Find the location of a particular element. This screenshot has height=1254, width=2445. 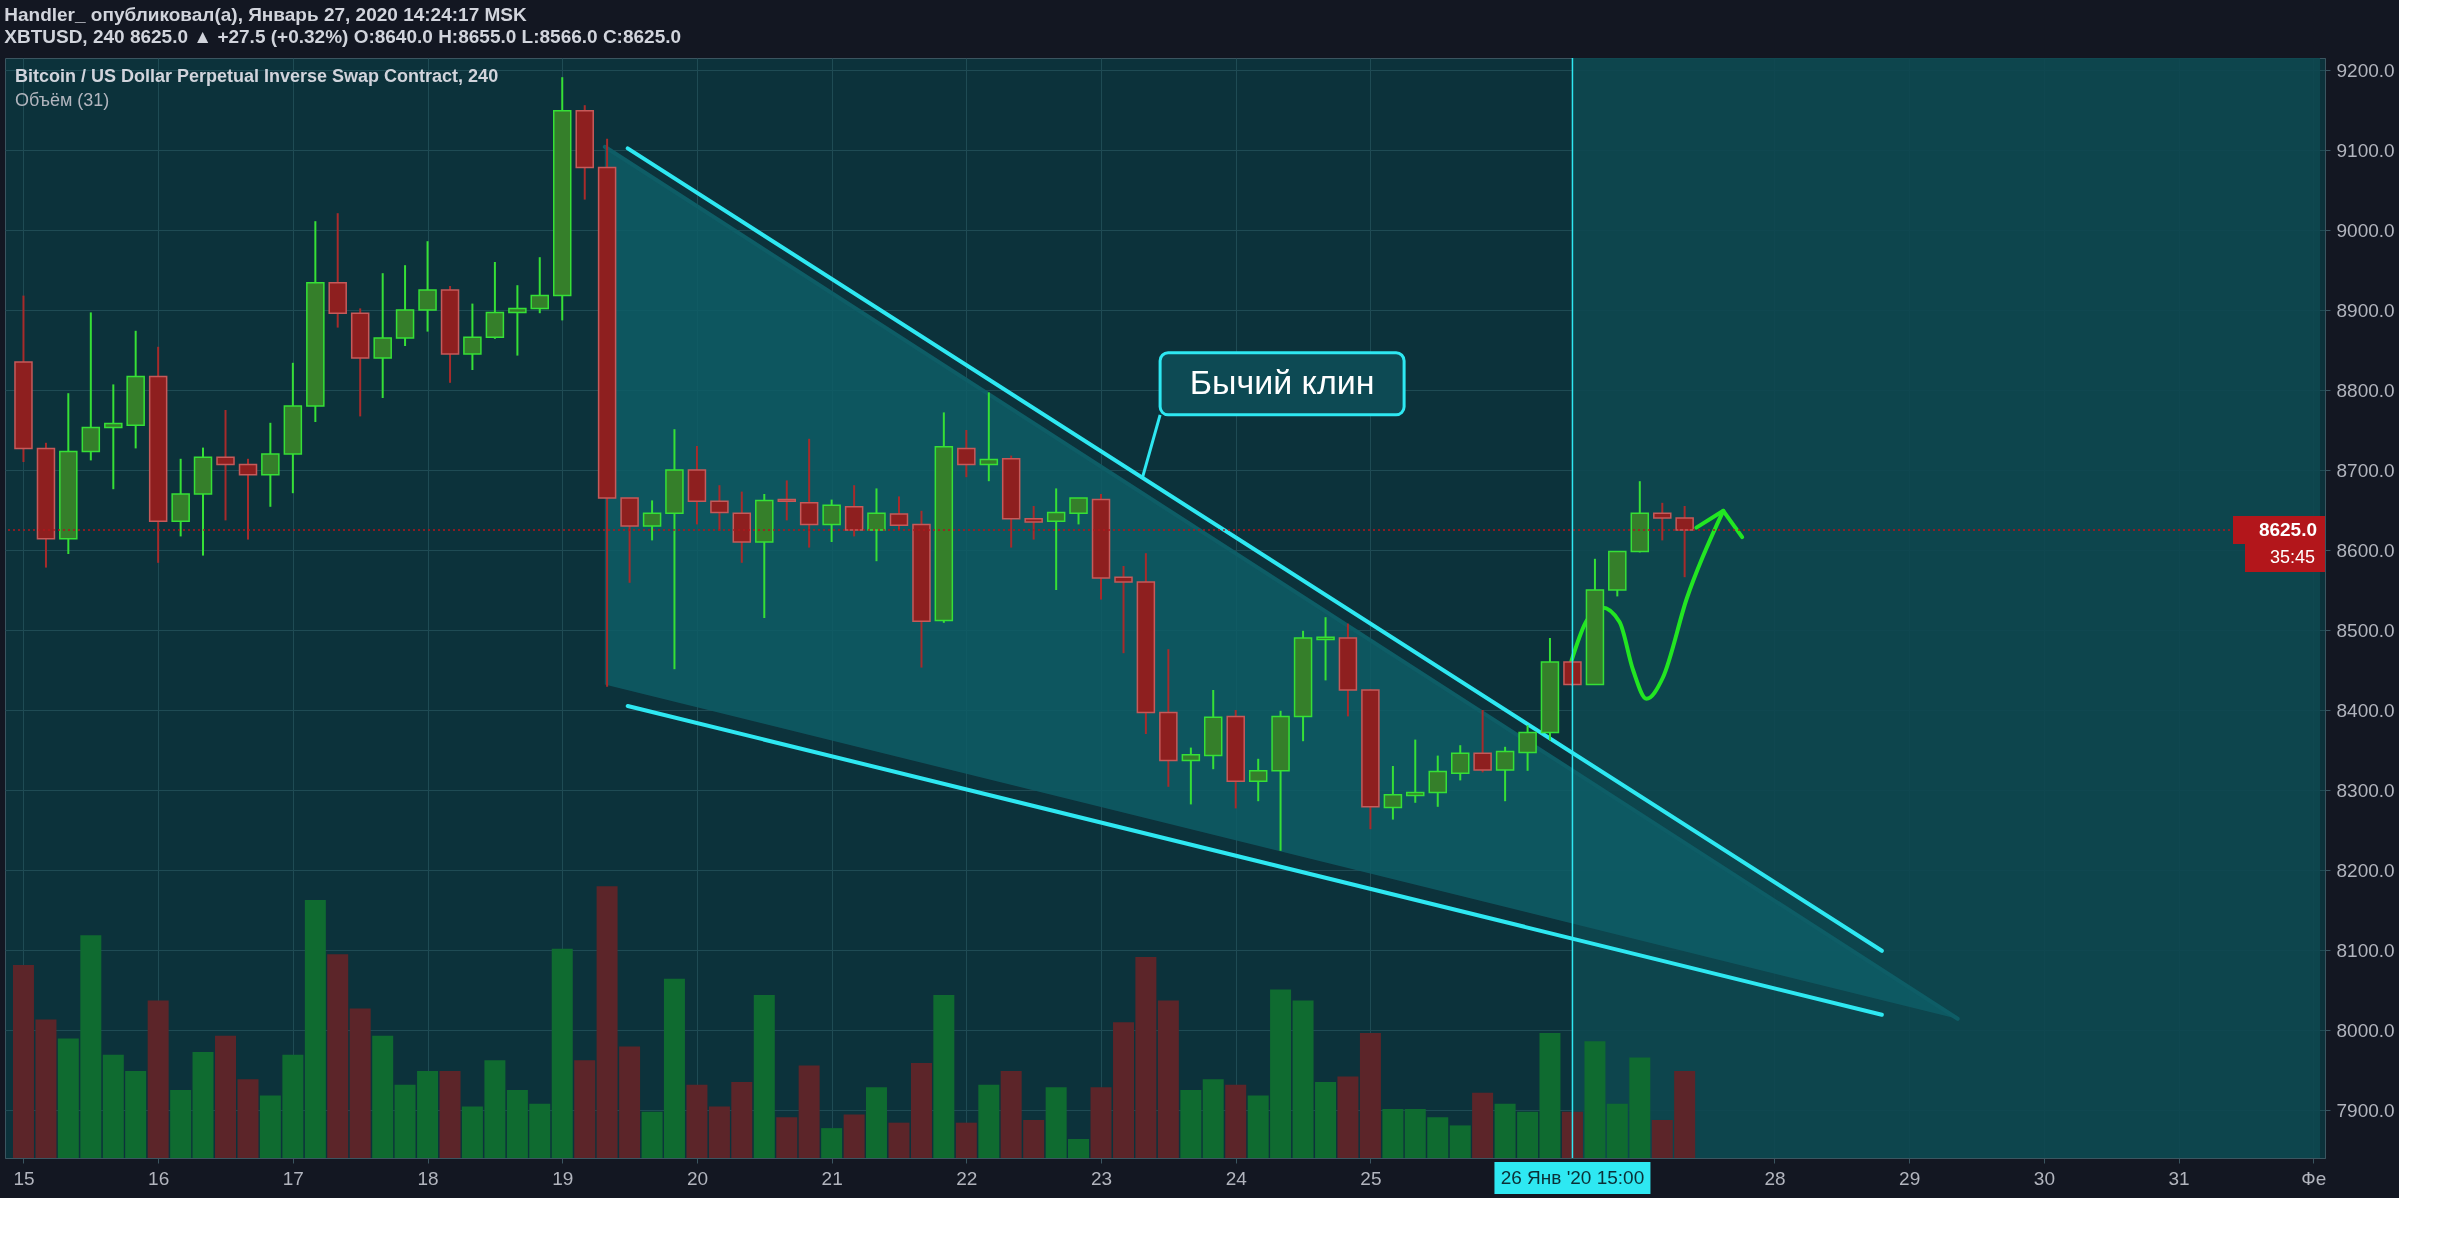

x-tick-label: 18 is located at coordinates (428, 1178).